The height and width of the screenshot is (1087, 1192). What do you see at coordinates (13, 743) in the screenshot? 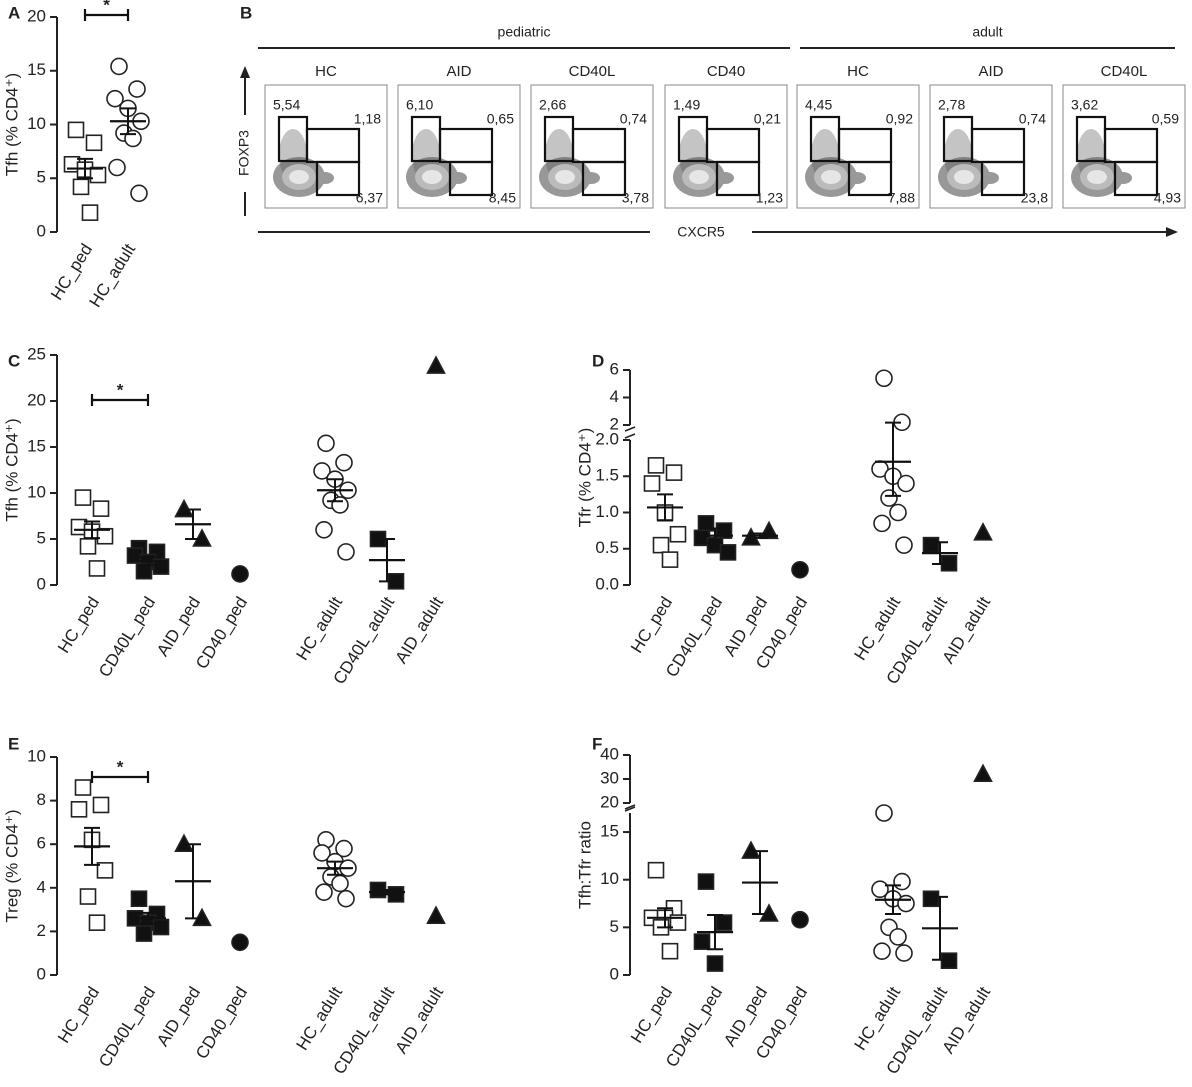
I see `panel-letter: E` at bounding box center [13, 743].